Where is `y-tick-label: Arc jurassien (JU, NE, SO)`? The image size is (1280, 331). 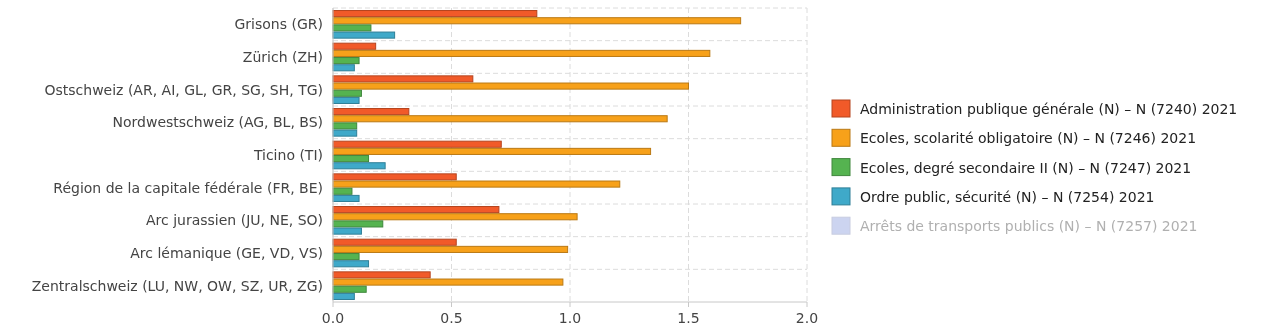 y-tick-label: Arc jurassien (JU, NE, SO) is located at coordinates (234, 220).